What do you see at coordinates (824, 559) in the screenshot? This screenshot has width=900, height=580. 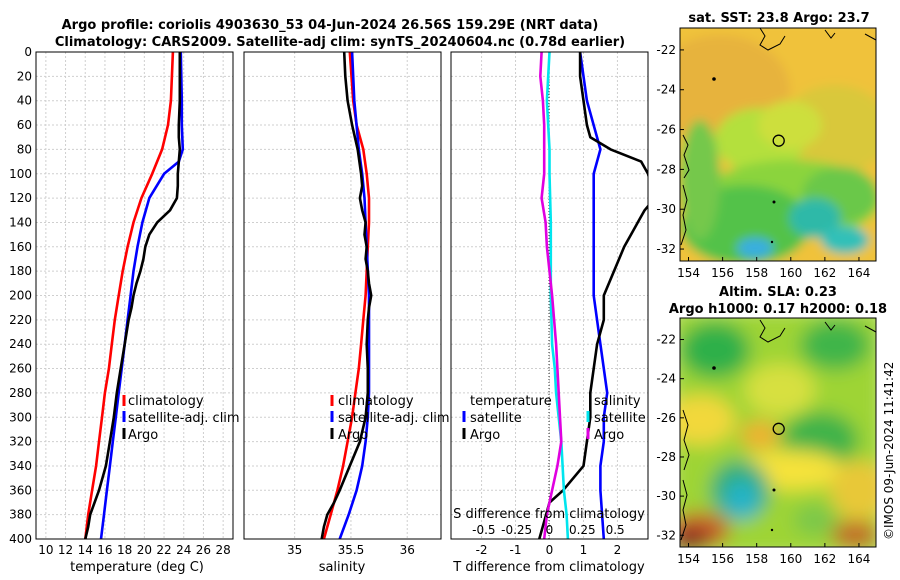 I see `map-x-tick-label: 162` at bounding box center [824, 559].